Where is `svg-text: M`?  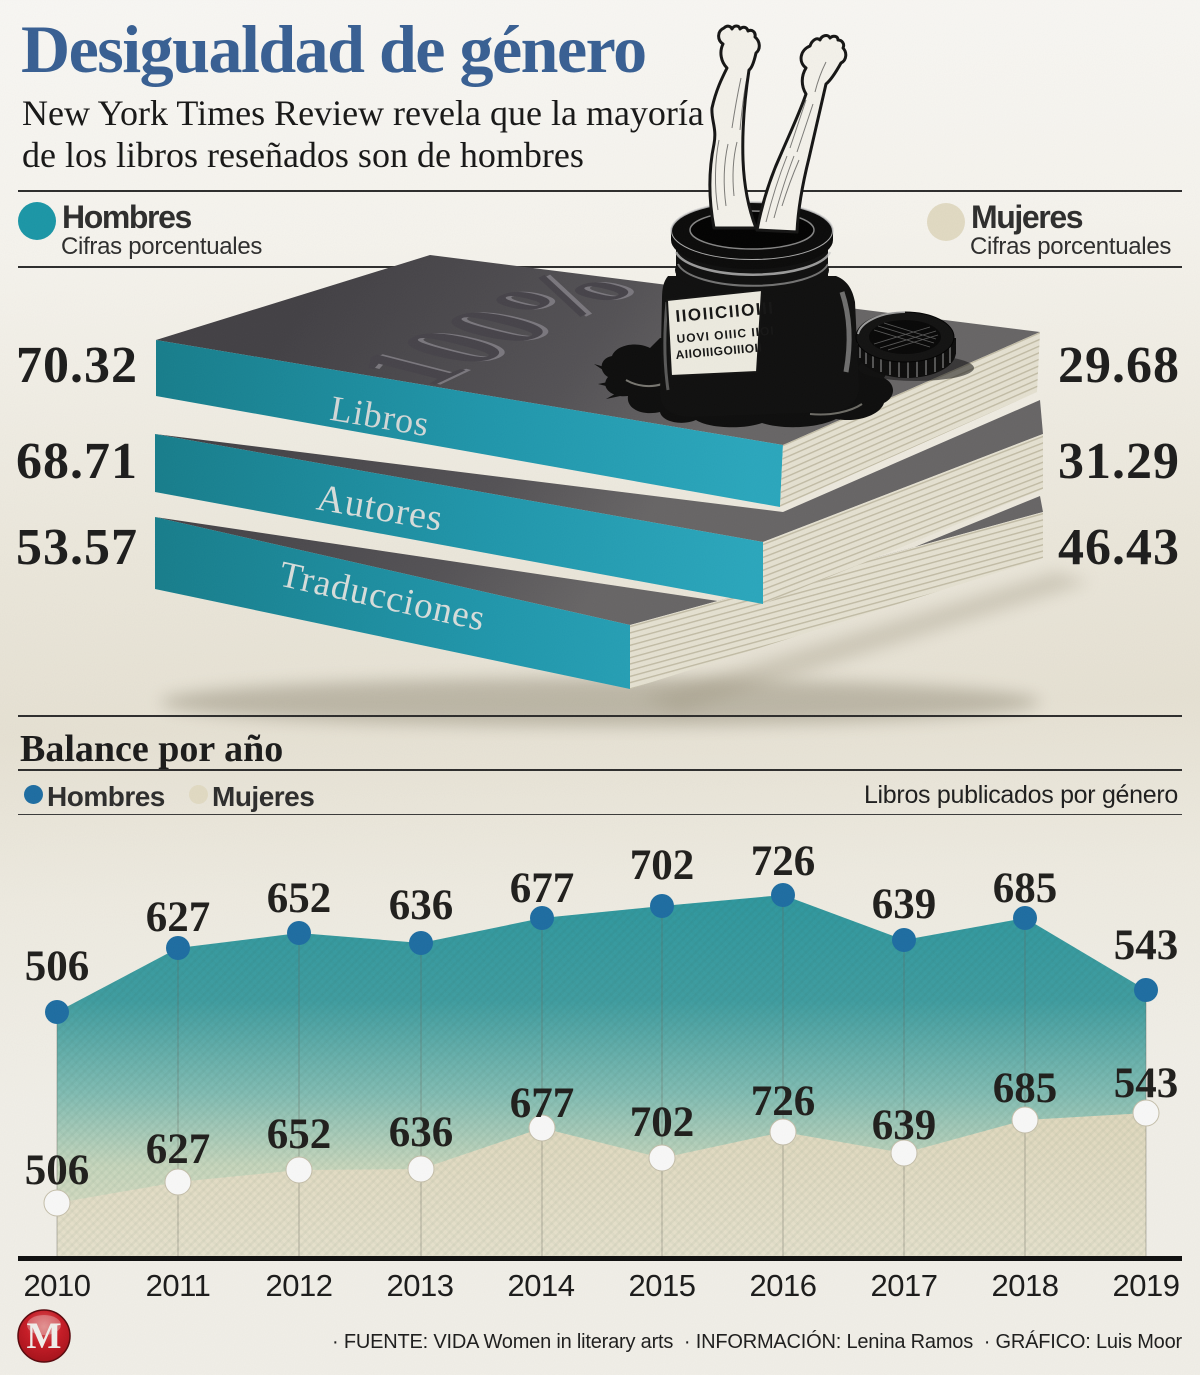
svg-text: M is located at coordinates (44, 1336).